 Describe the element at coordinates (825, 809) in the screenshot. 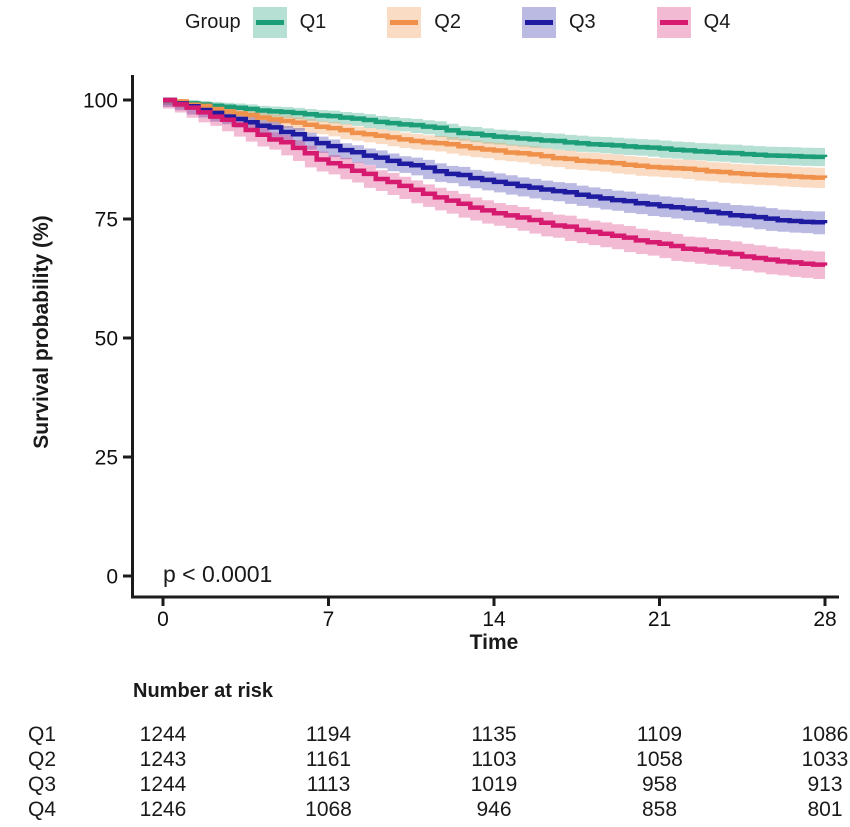

I see `risk-count: 801` at that location.